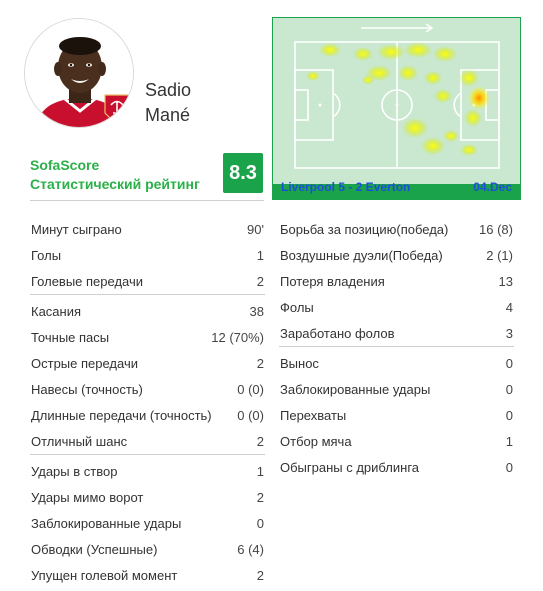  What do you see at coordinates (250, 549) in the screenshot?
I see `stat-value: 6 (4)` at bounding box center [250, 549].